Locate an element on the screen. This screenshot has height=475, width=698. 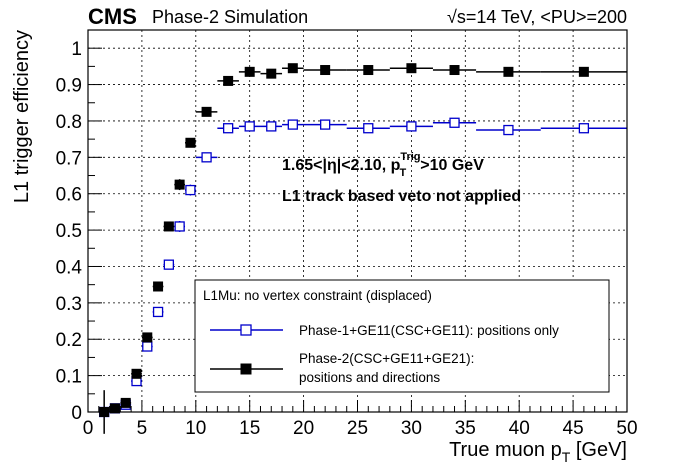
y-tick-label: 0.4 is located at coordinates (69, 267).